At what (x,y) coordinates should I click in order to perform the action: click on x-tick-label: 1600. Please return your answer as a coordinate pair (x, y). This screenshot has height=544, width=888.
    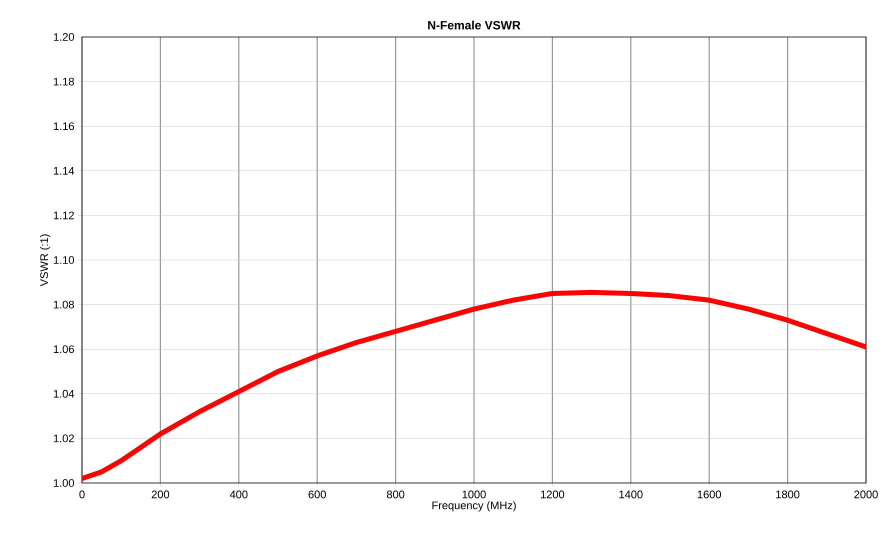
    Looking at the image, I should click on (709, 494).